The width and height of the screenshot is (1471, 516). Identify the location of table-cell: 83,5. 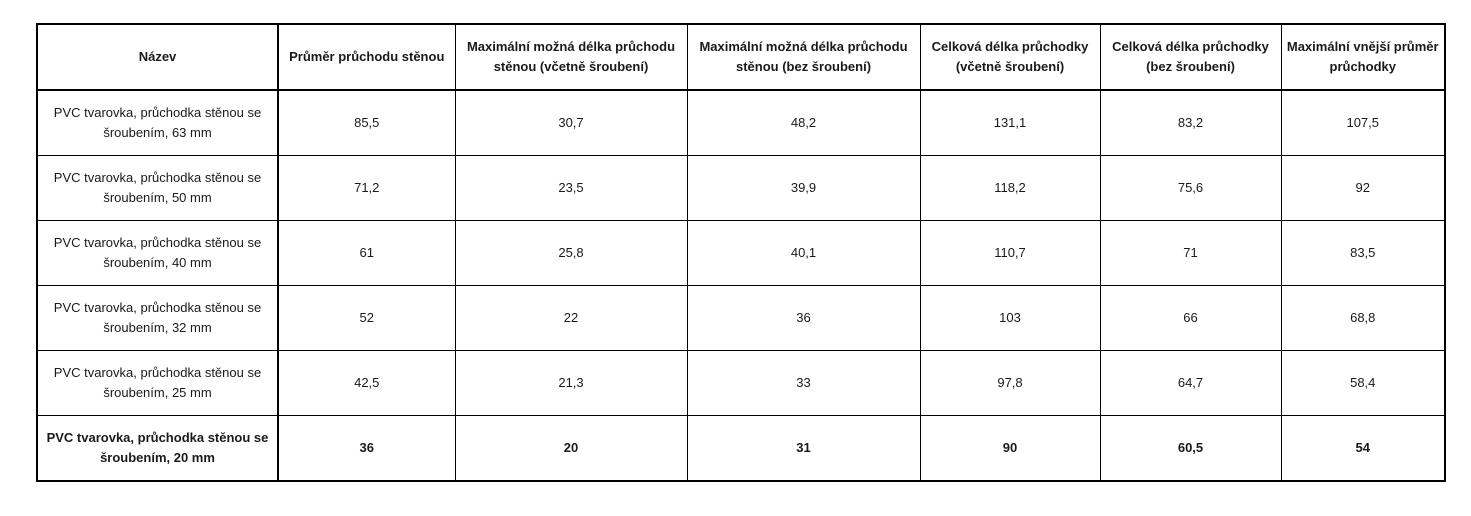
(1363, 253).